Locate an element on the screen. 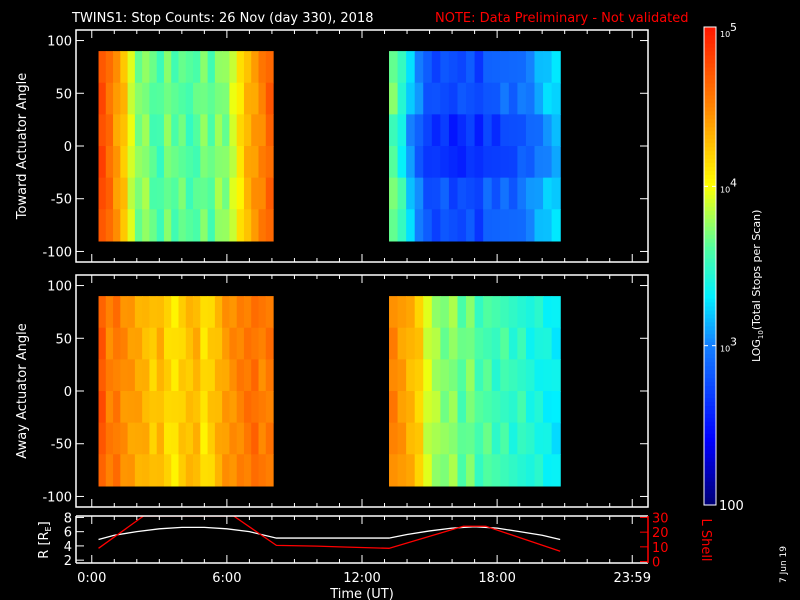 Image resolution: width=800 pixels, height=600 pixels. colorbar-tick-exp: 3 is located at coordinates (733, 342).